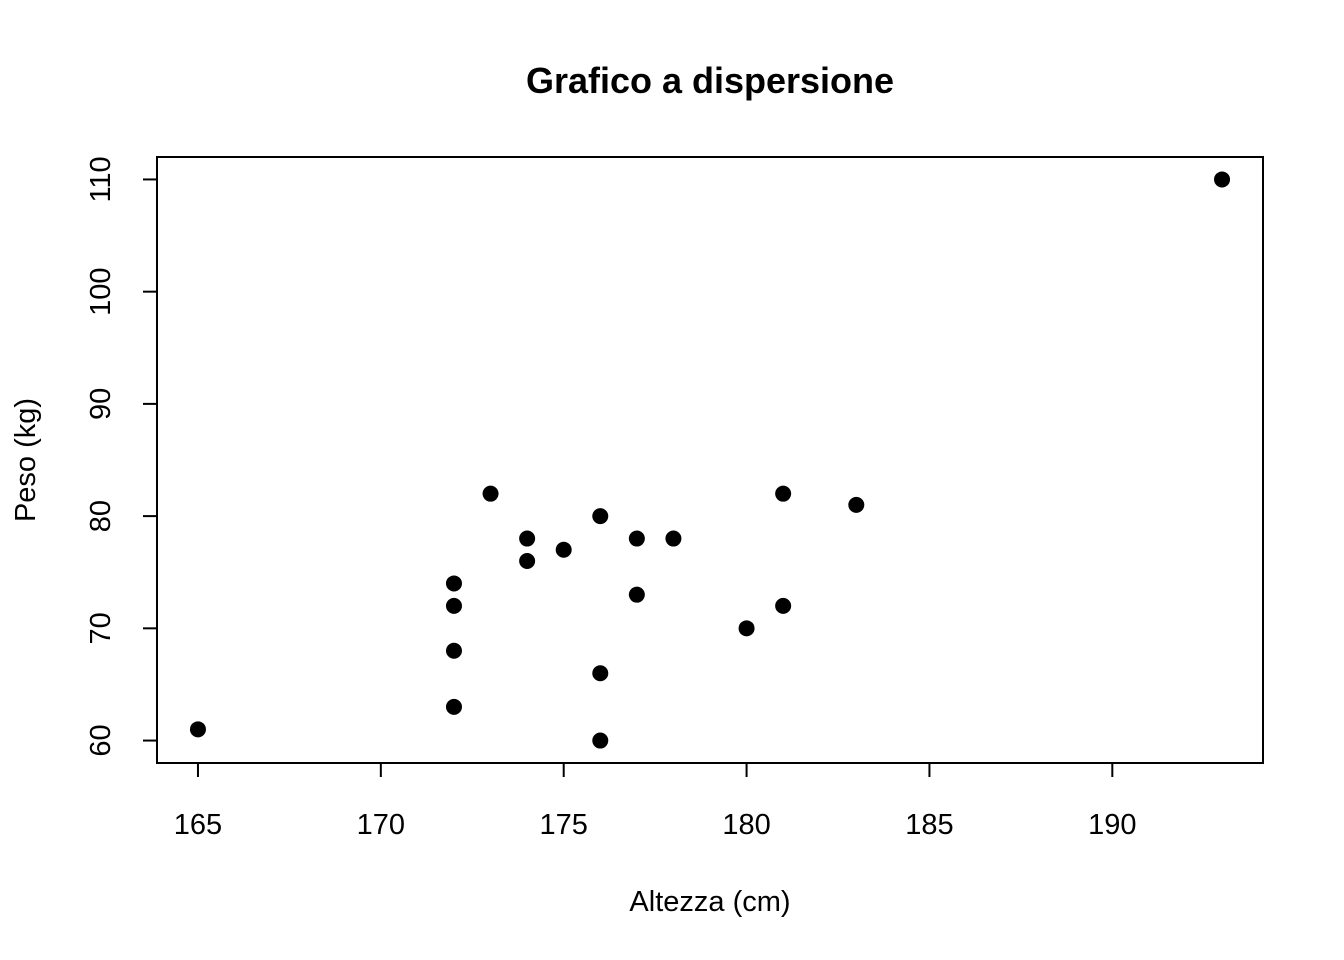 This screenshot has width=1344, height=960. I want to click on y-tick-label: 70, so click(101, 628).